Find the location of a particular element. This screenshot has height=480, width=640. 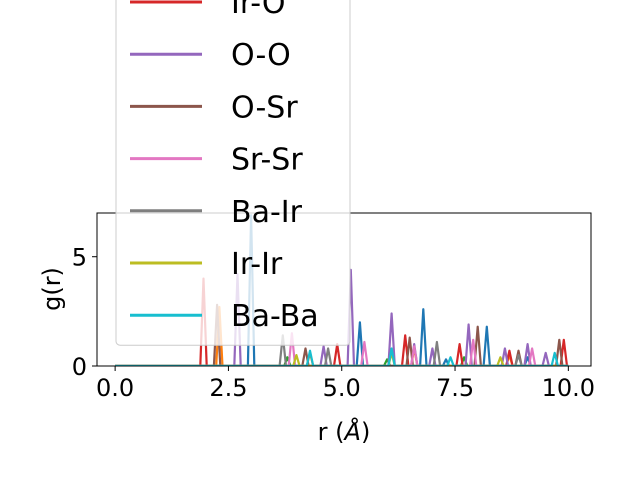

x-axis-label: r (Å) is located at coordinates (344, 431).